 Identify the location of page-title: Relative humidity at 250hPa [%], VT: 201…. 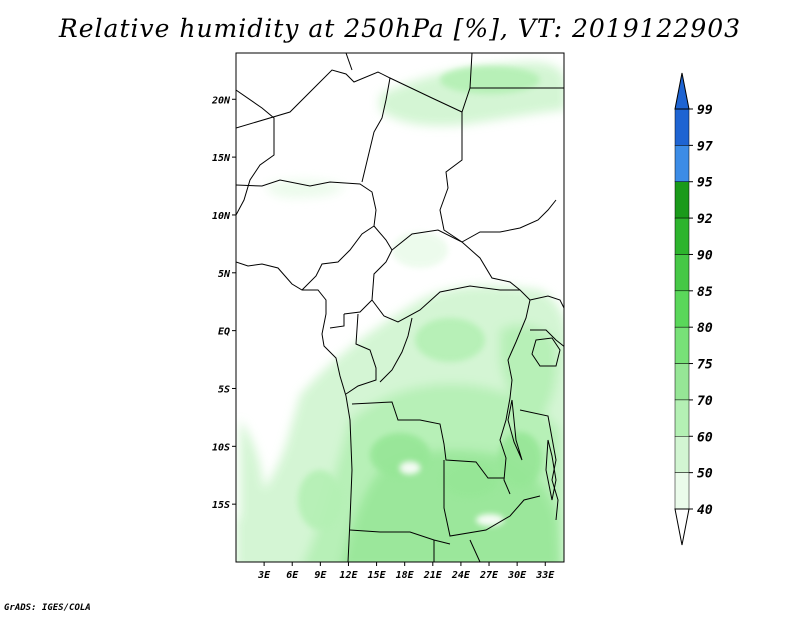
(400, 28).